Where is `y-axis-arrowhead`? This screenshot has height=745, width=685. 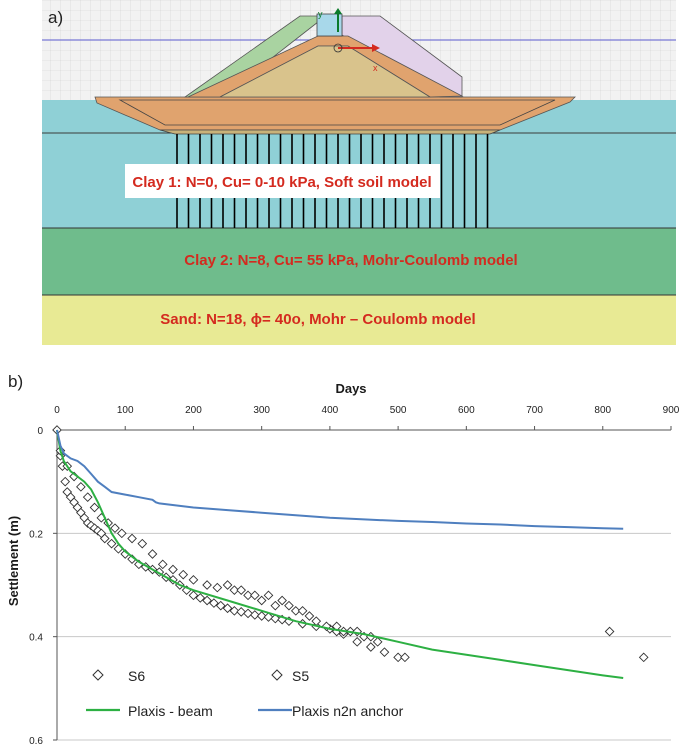
y-axis-arrowhead is located at coordinates (338, 11).